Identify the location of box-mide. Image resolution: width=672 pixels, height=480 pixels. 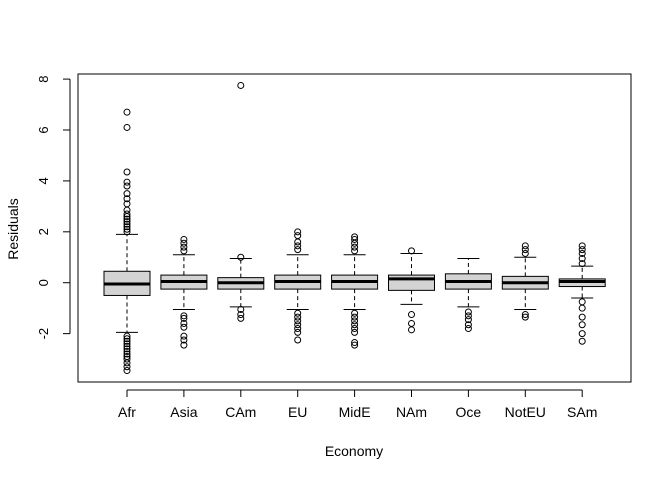
(355, 291).